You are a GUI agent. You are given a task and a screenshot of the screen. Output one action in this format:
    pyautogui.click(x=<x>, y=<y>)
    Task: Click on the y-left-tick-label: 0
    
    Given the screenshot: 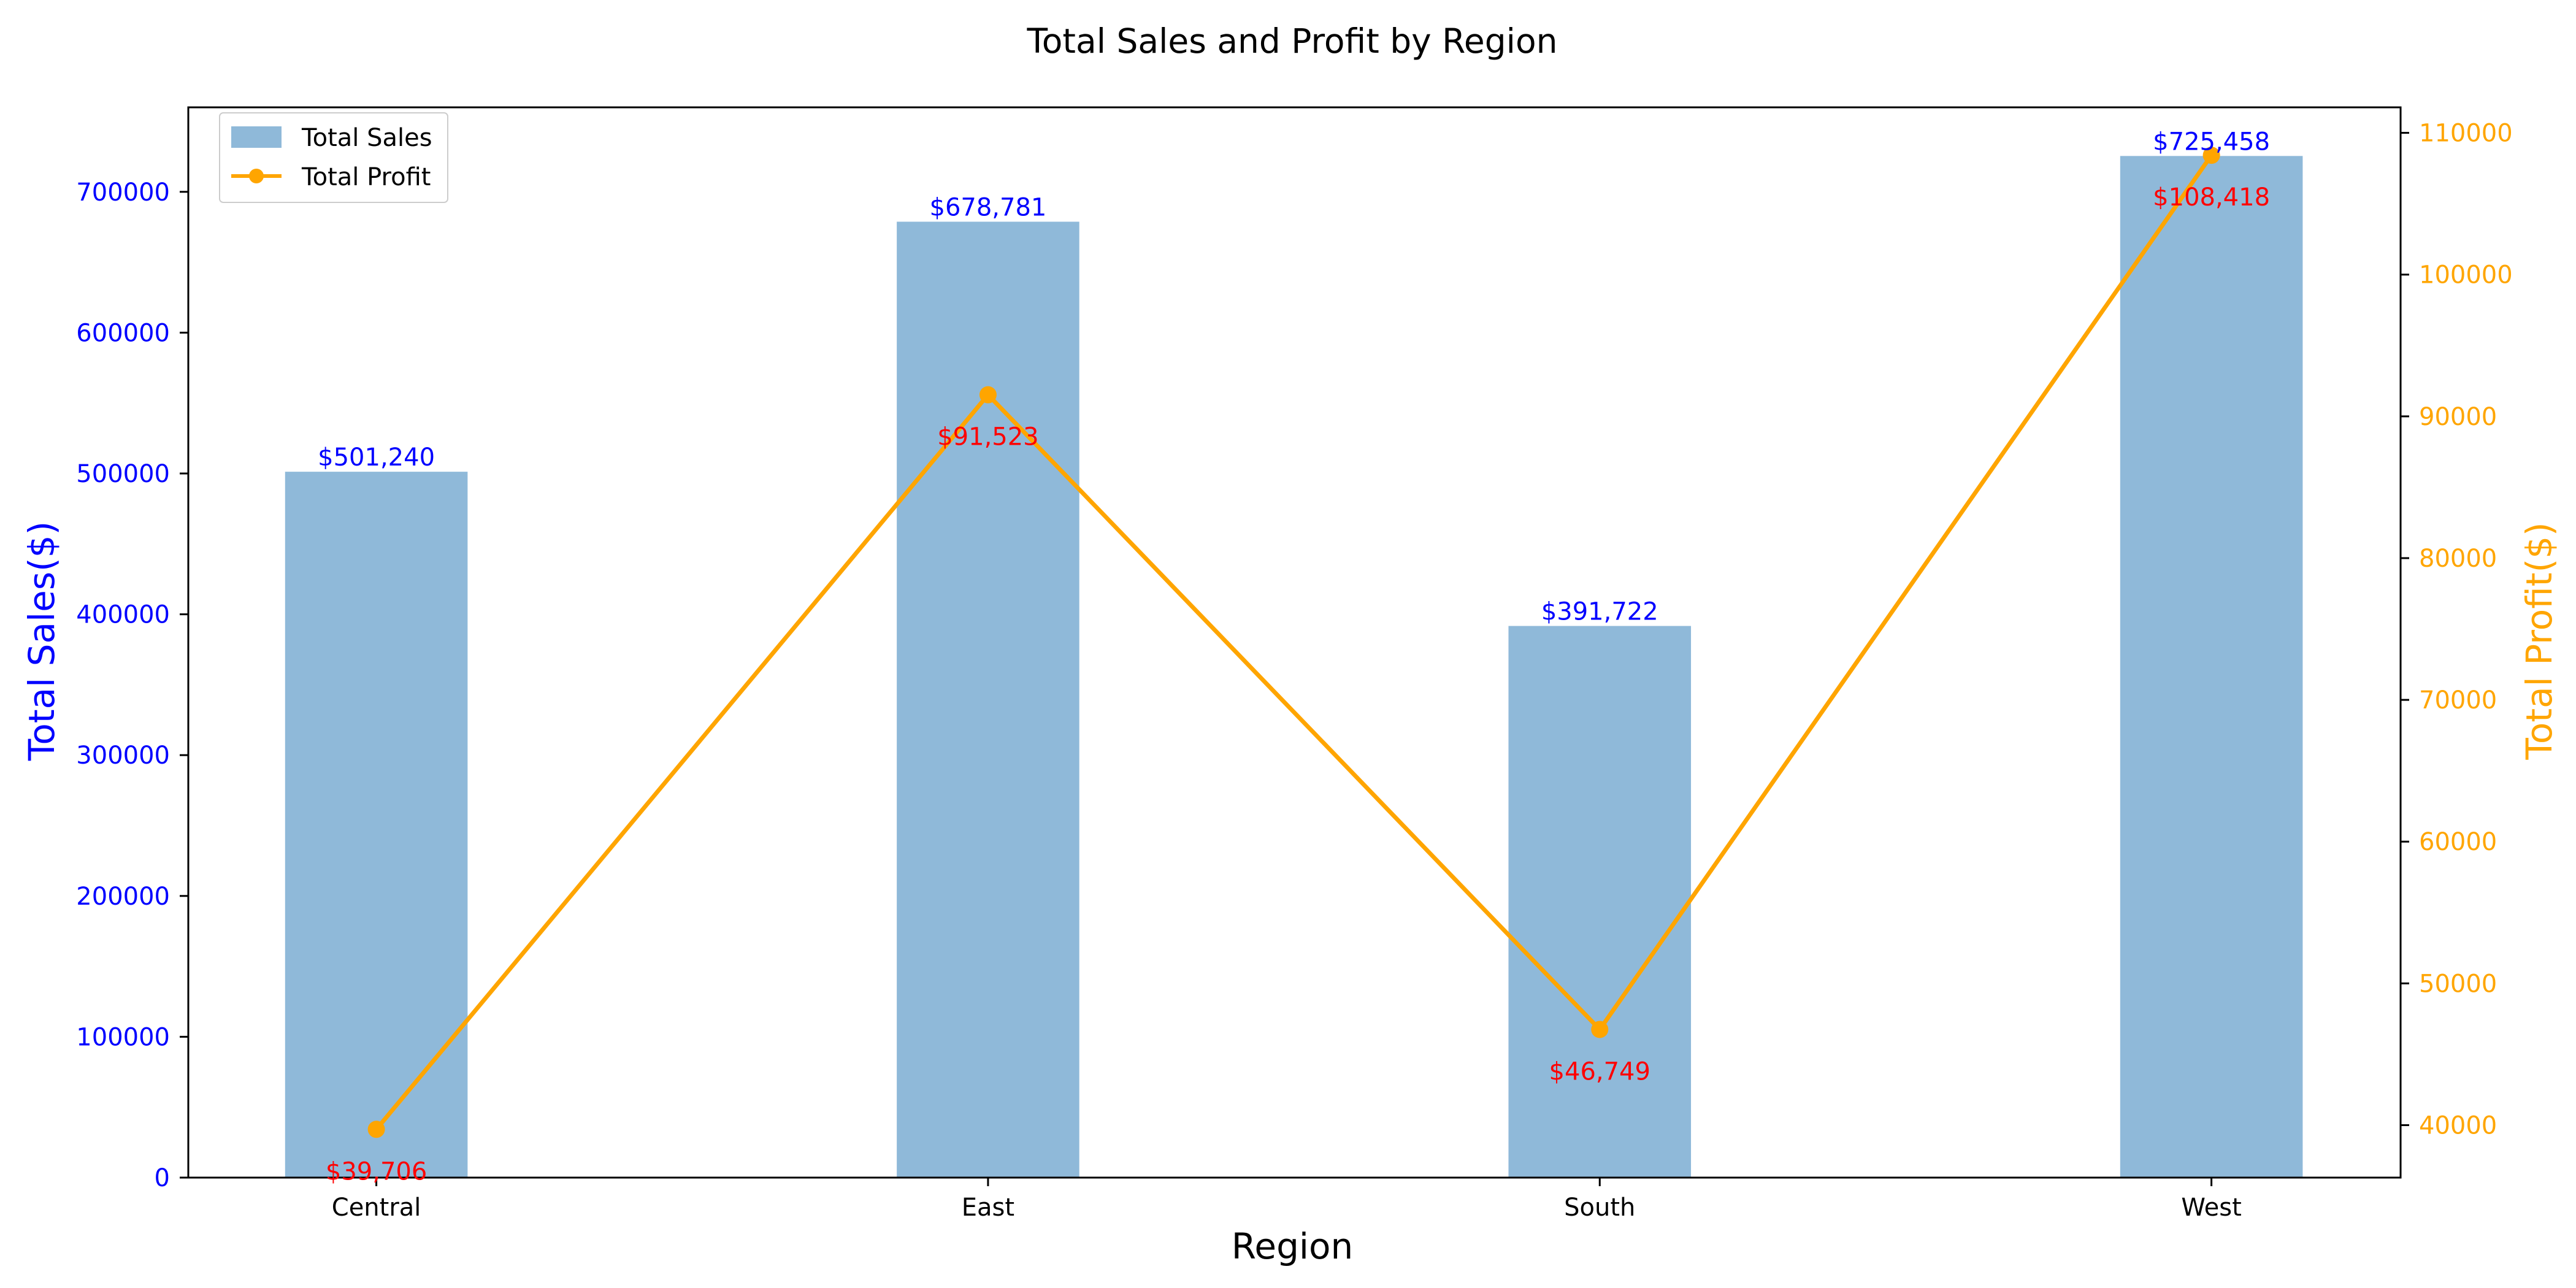 What is the action you would take?
    pyautogui.click(x=162, y=1178)
    